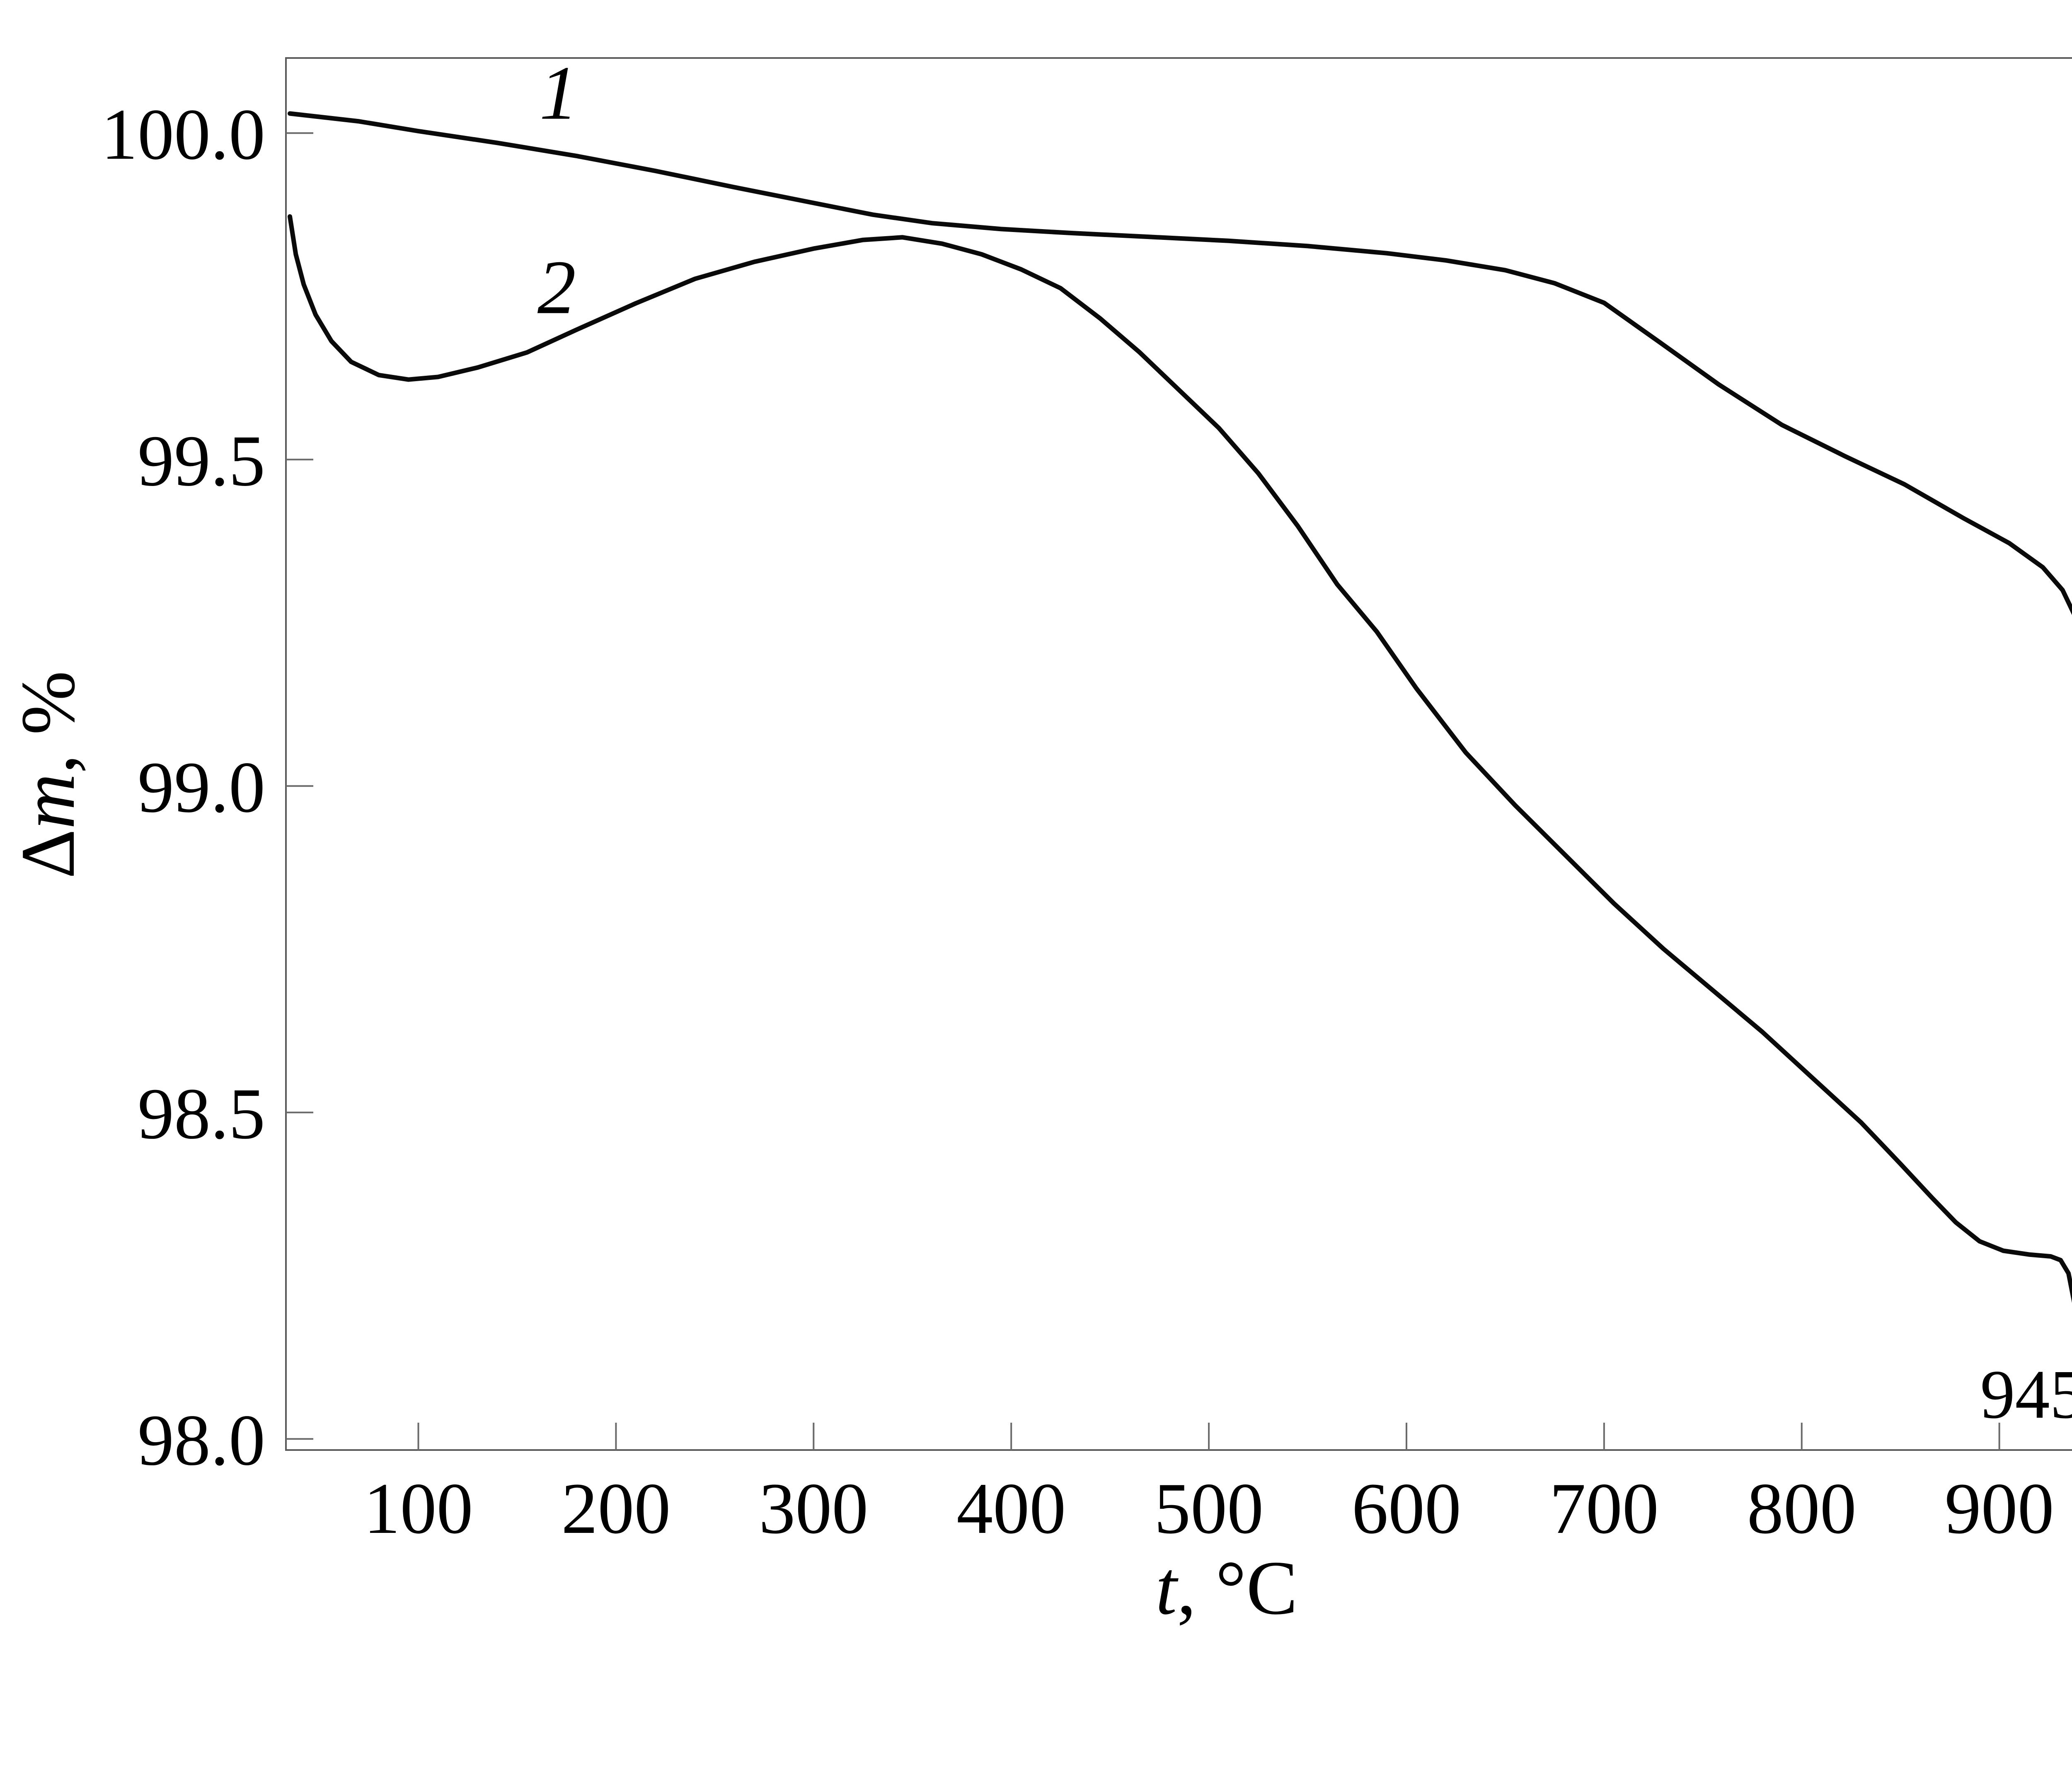 This screenshot has height=1774, width=2072. What do you see at coordinates (201, 1113) in the screenshot?
I see `y-left-tick-label-98.5: 98.5` at bounding box center [201, 1113].